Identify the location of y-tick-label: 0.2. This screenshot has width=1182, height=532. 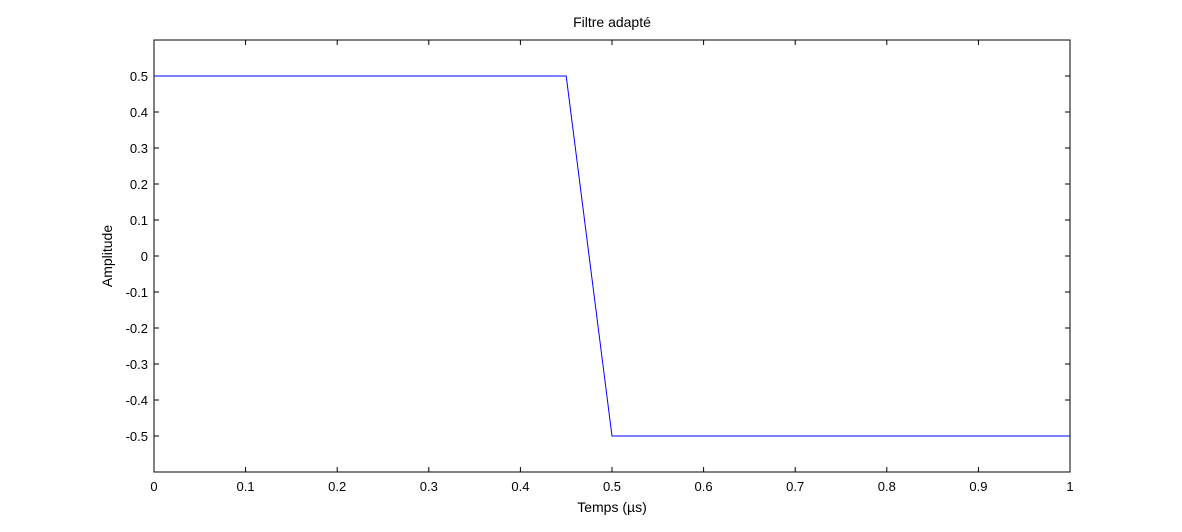
(139, 184).